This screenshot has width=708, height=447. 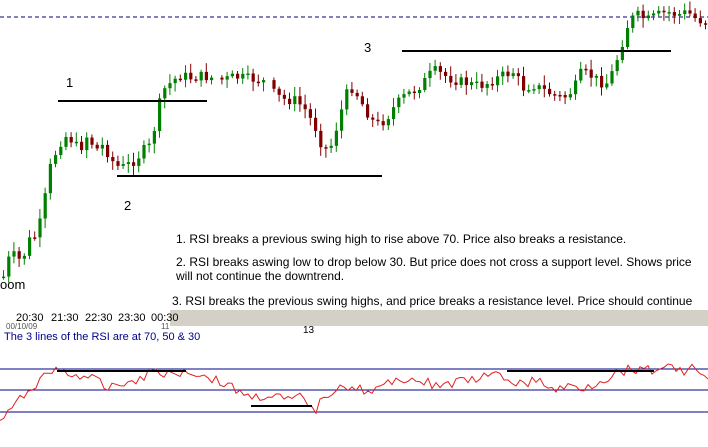 I want to click on x-tick-label: 22:30, so click(x=99, y=318).